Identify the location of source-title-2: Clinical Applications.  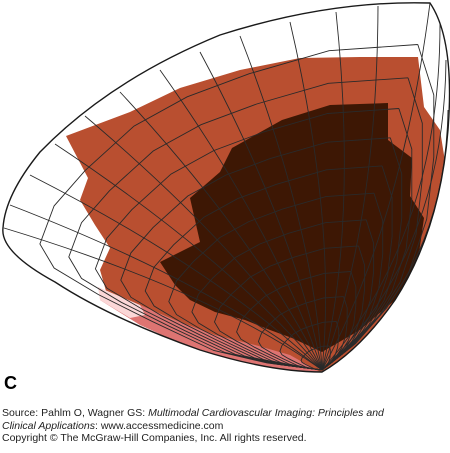
(48, 425).